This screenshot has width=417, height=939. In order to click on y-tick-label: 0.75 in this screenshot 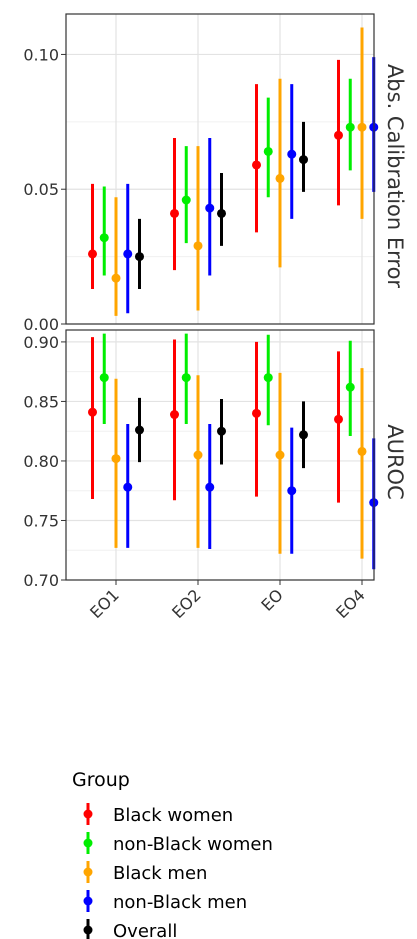, I will do `click(41, 520)`.